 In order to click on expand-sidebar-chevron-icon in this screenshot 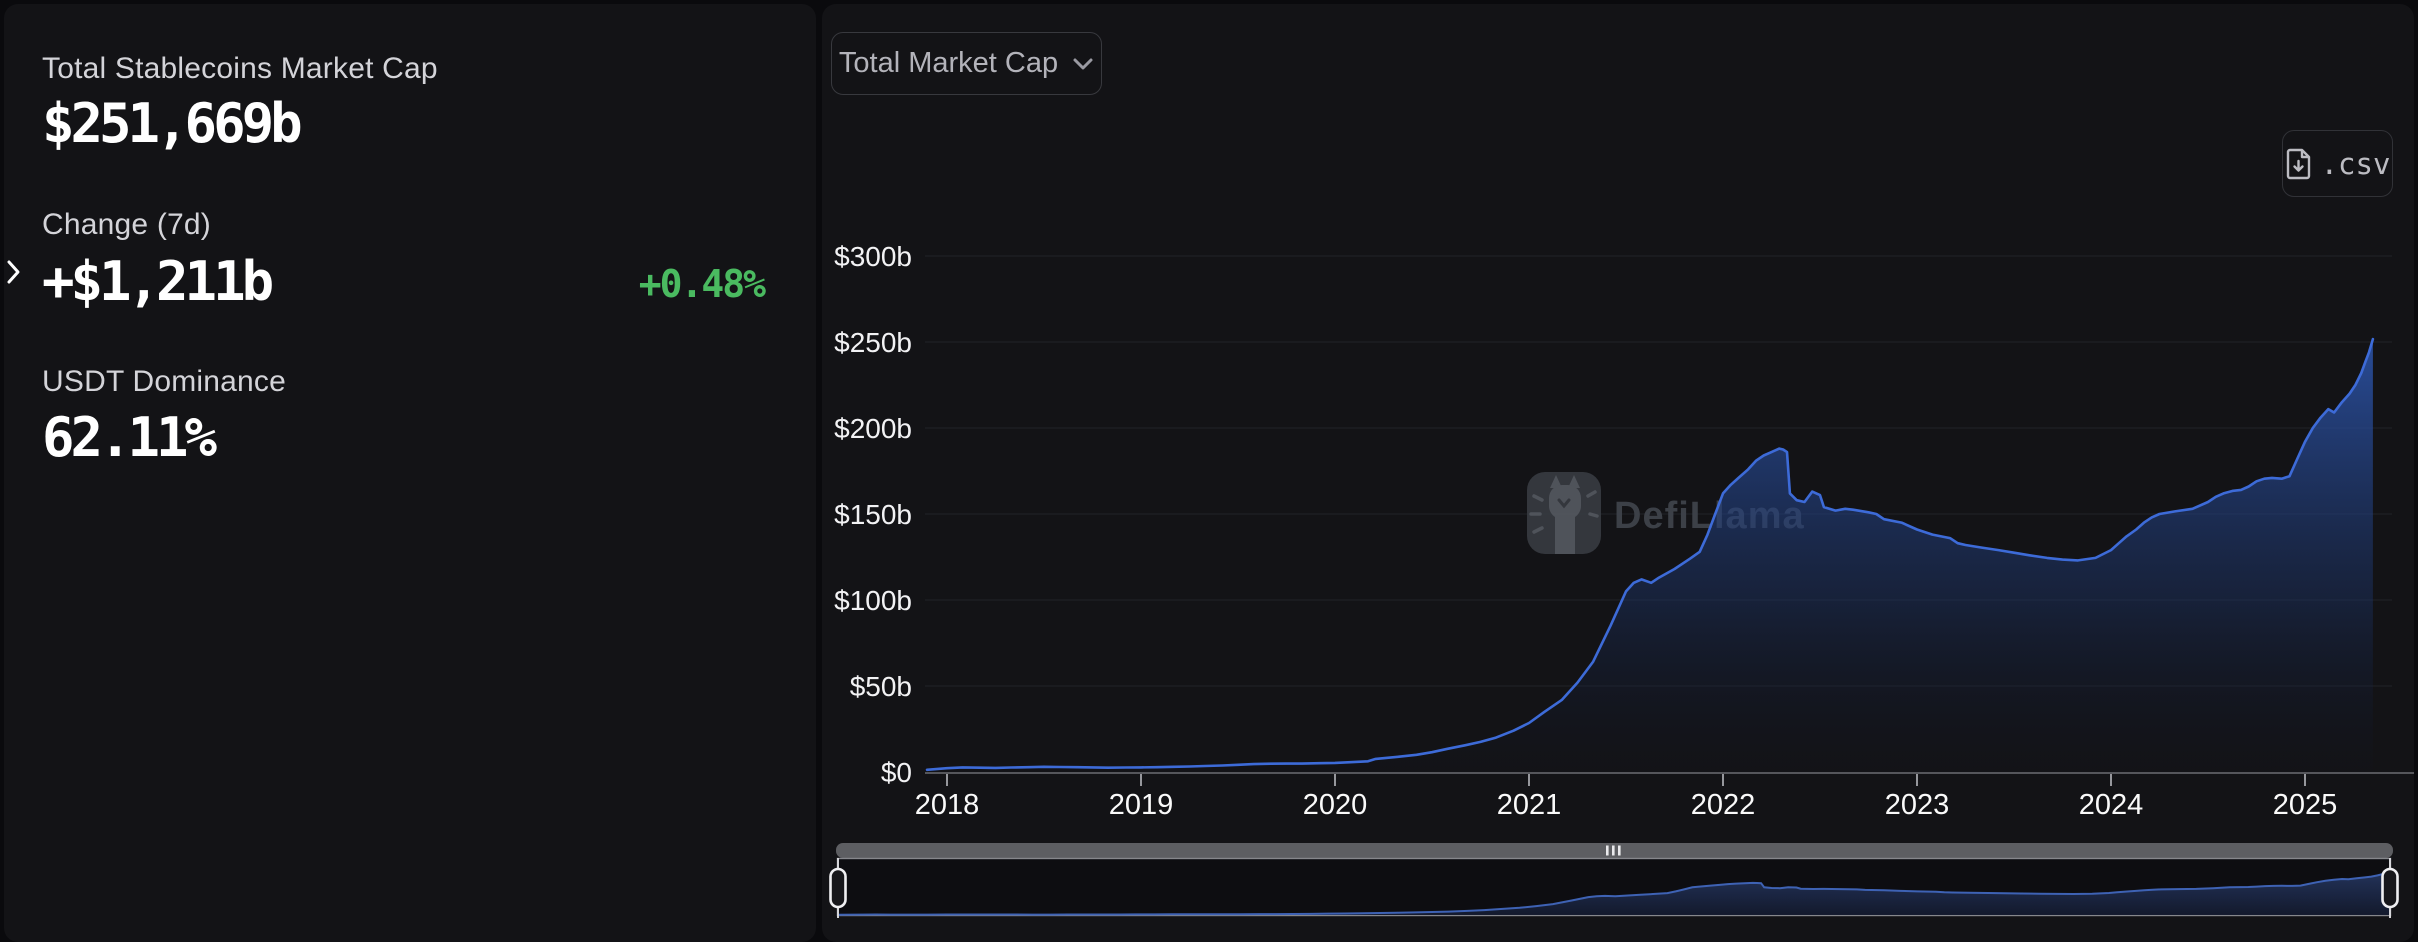, I will do `click(14, 272)`.